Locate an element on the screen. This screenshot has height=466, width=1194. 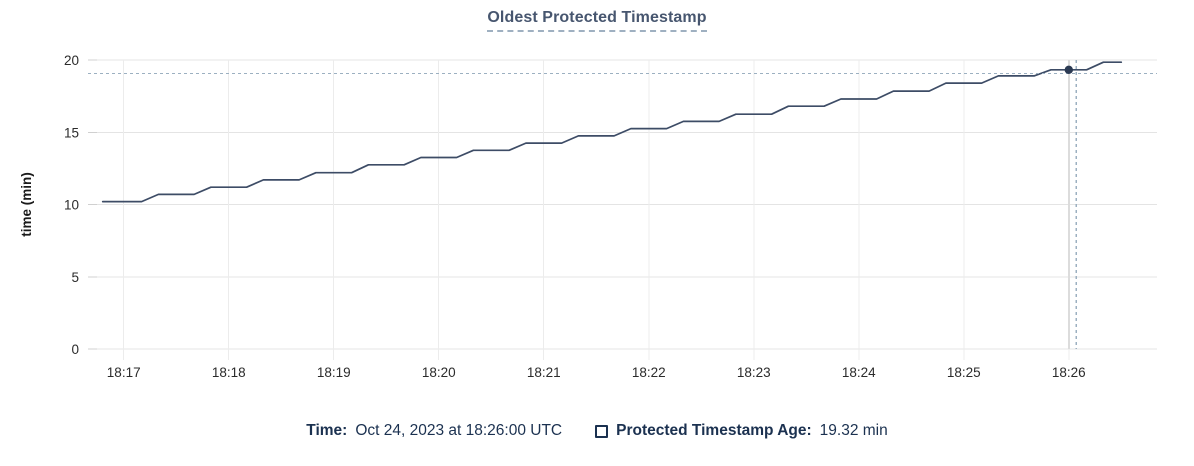
x-tick-label: 18:19 is located at coordinates (334, 372).